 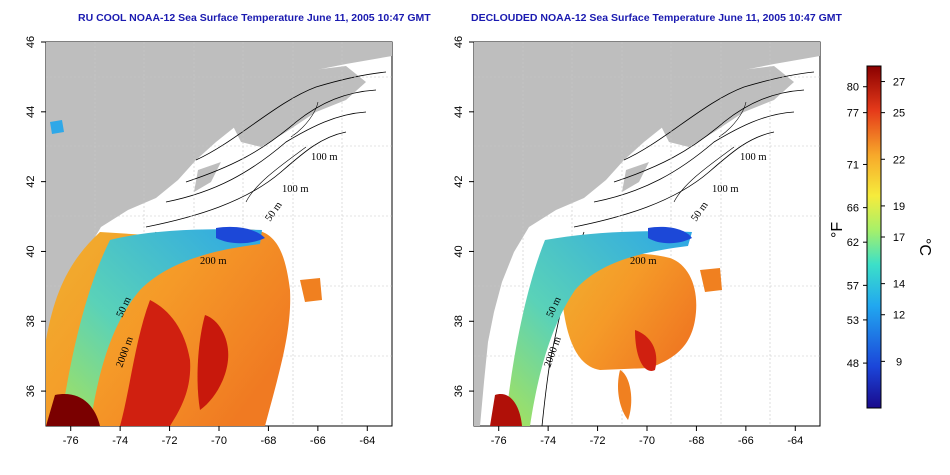 I want to click on lat-tick-label-right: 40, so click(x=459, y=251).